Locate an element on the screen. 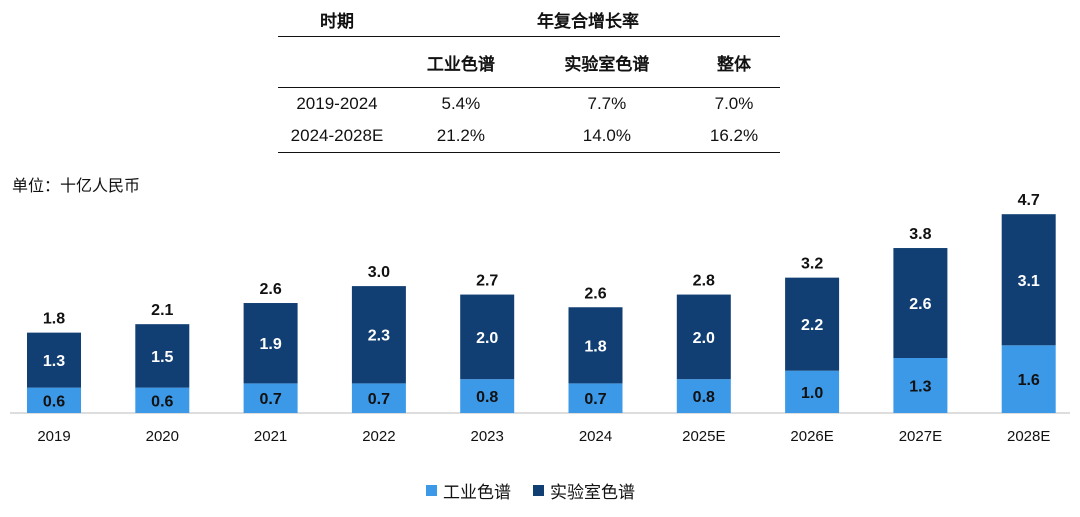  data-label-total: 2.1 is located at coordinates (162, 310).